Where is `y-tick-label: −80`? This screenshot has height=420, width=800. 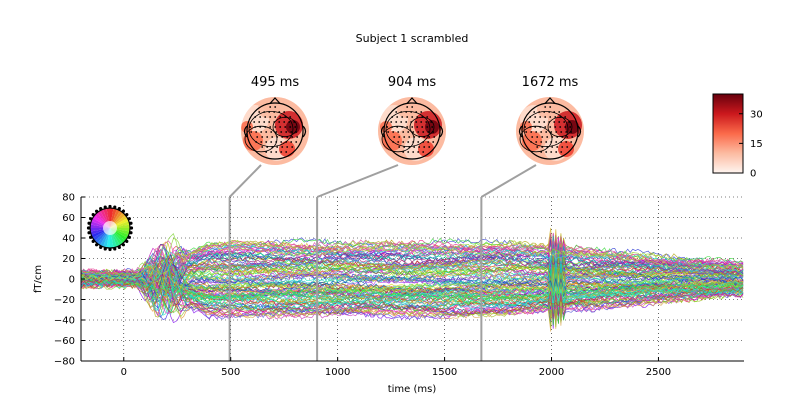 y-tick-label: −80 is located at coordinates (64, 362).